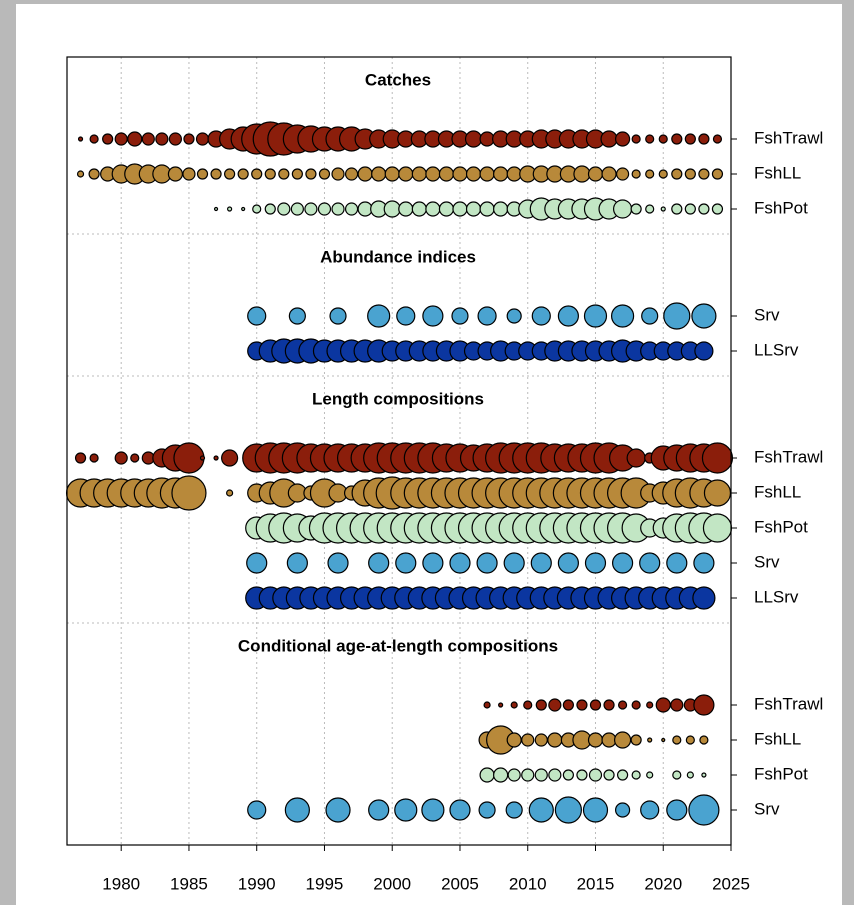 This screenshot has height=905, width=854. Describe the element at coordinates (460, 883) in the screenshot. I see `x-tick-label: 2005` at that location.